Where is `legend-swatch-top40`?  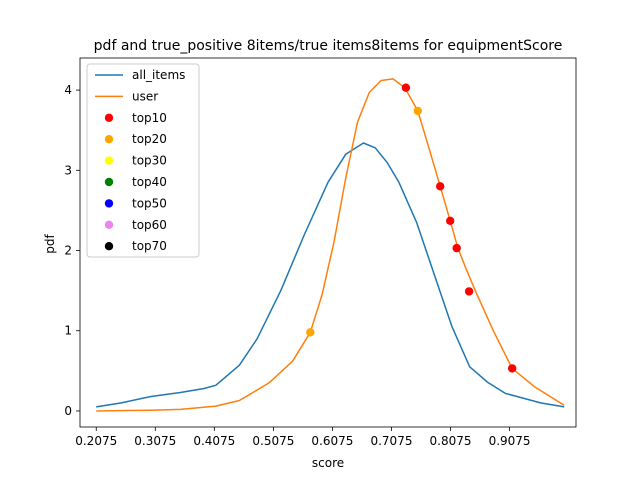 legend-swatch-top40 is located at coordinates (109, 182).